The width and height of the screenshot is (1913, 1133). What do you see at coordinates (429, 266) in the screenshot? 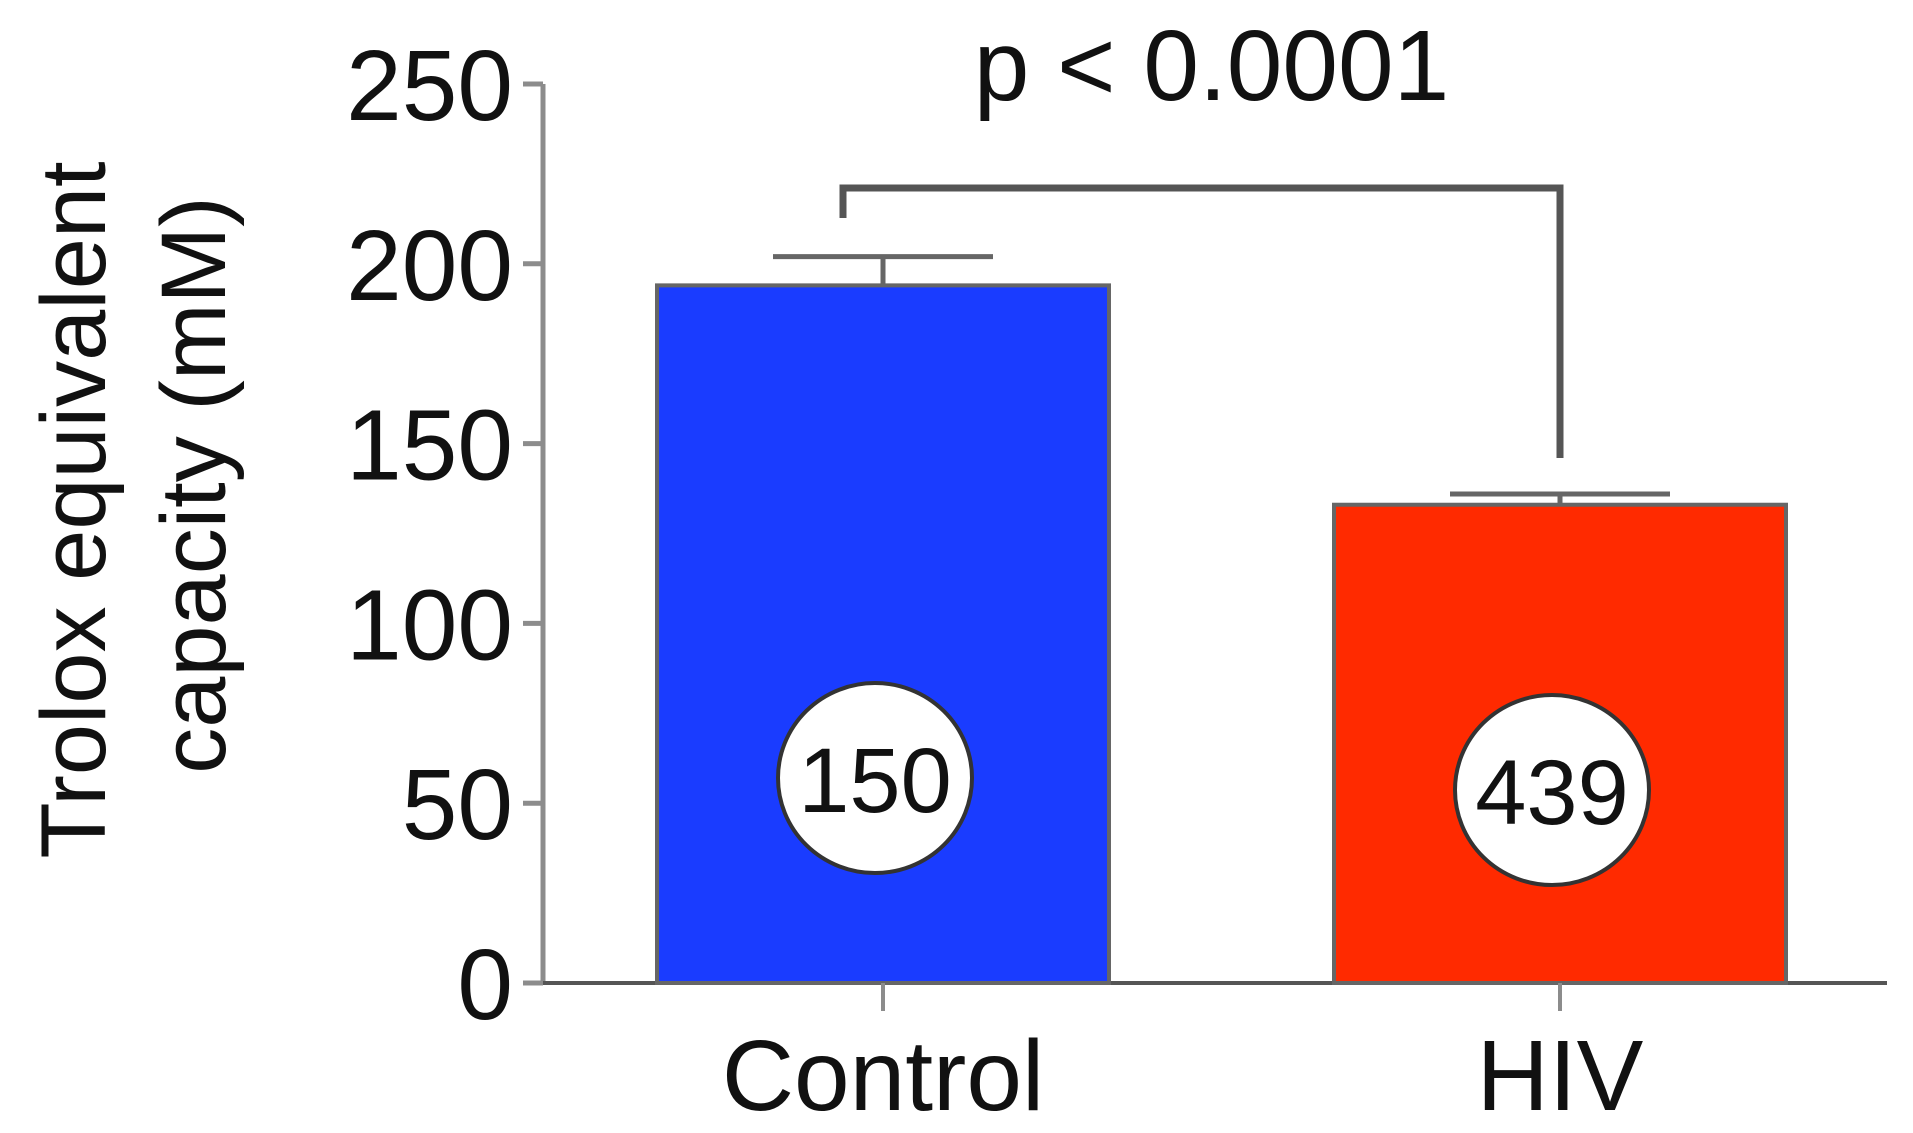
I see `y-tick-label-200: 200` at bounding box center [429, 266].